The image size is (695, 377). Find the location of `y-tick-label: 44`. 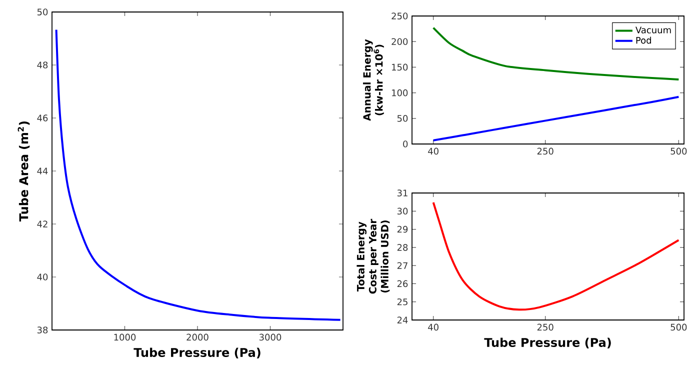

y-tick-label: 44 is located at coordinates (42, 171).